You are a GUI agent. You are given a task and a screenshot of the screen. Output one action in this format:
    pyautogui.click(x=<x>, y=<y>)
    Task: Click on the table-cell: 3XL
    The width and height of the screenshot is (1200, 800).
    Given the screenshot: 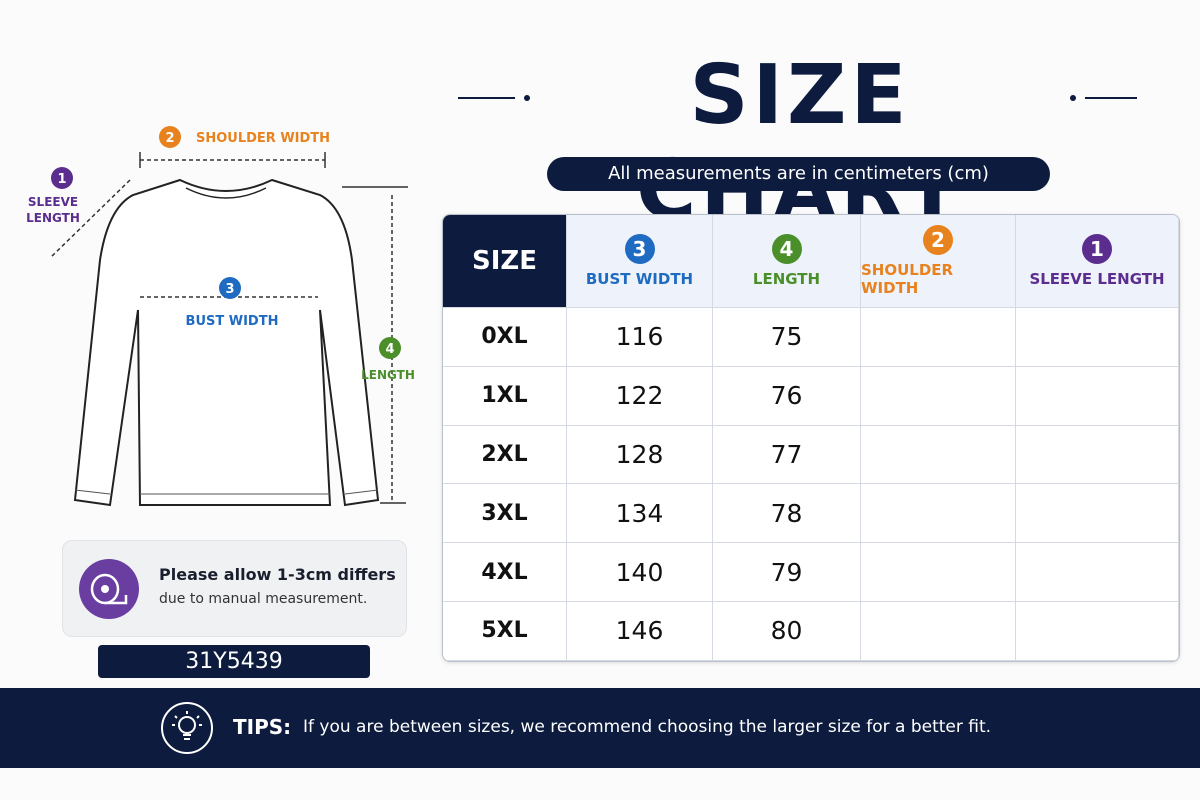 What is the action you would take?
    pyautogui.click(x=505, y=514)
    